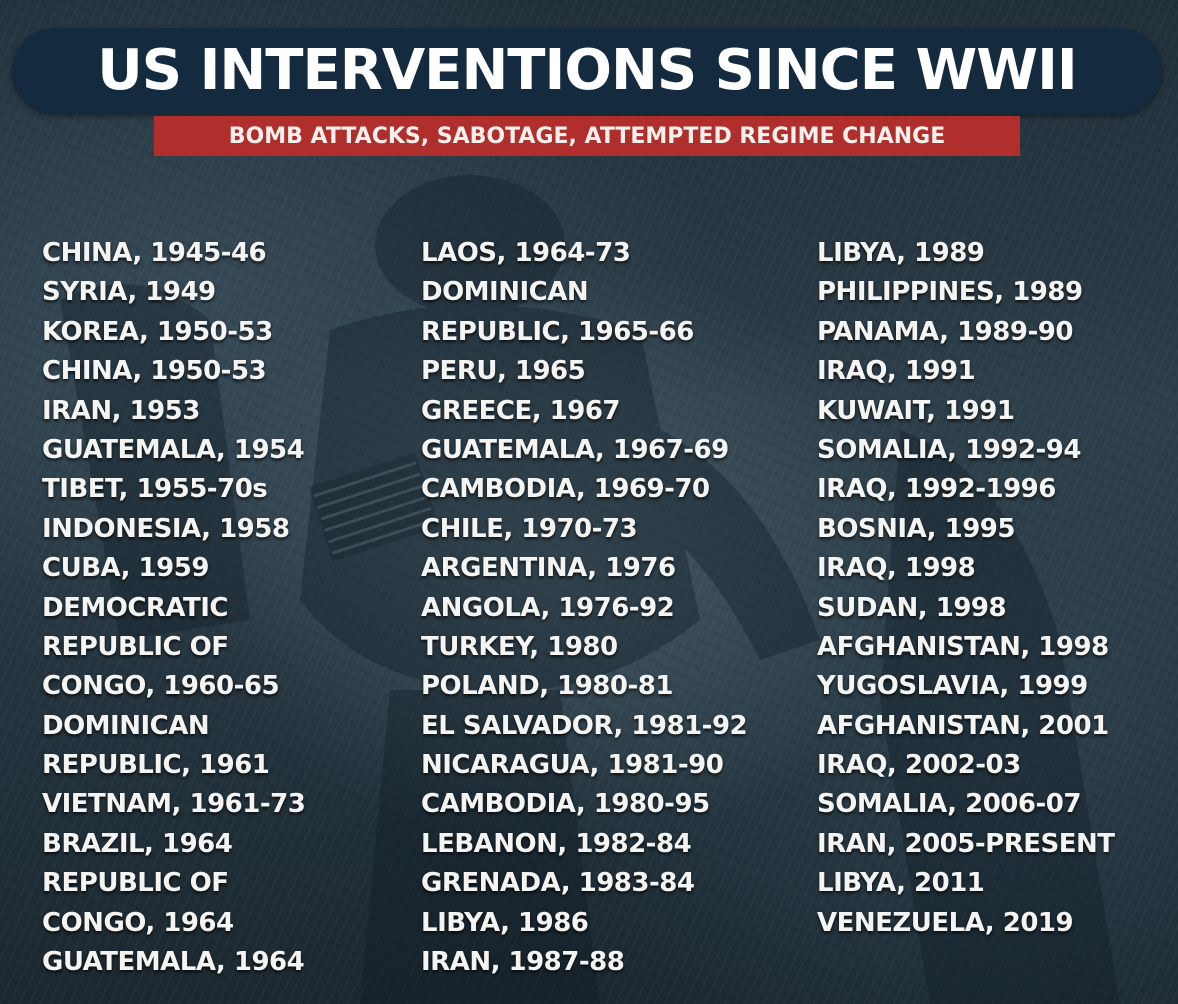 This screenshot has height=1004, width=1178. I want to click on list-item: KUWAIT, 1991, so click(916, 410).